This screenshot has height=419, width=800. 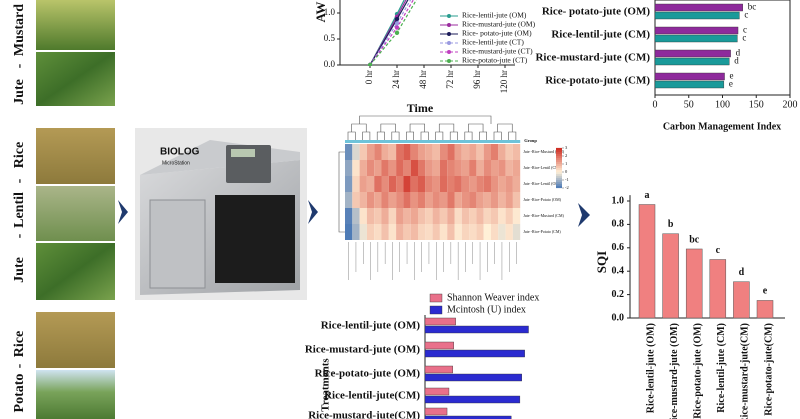 I want to click on x-tick-label: 100, so click(x=722, y=104).